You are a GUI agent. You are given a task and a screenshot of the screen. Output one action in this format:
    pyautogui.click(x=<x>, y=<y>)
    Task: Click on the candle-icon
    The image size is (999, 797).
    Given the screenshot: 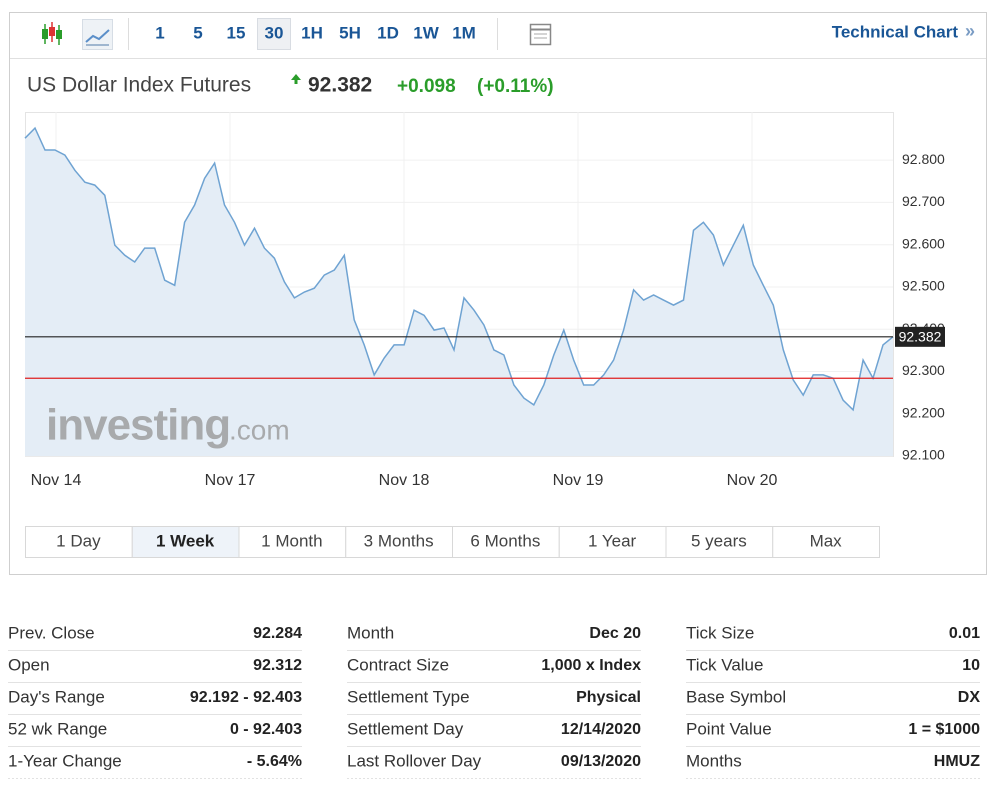 What is the action you would take?
    pyautogui.click(x=52, y=33)
    